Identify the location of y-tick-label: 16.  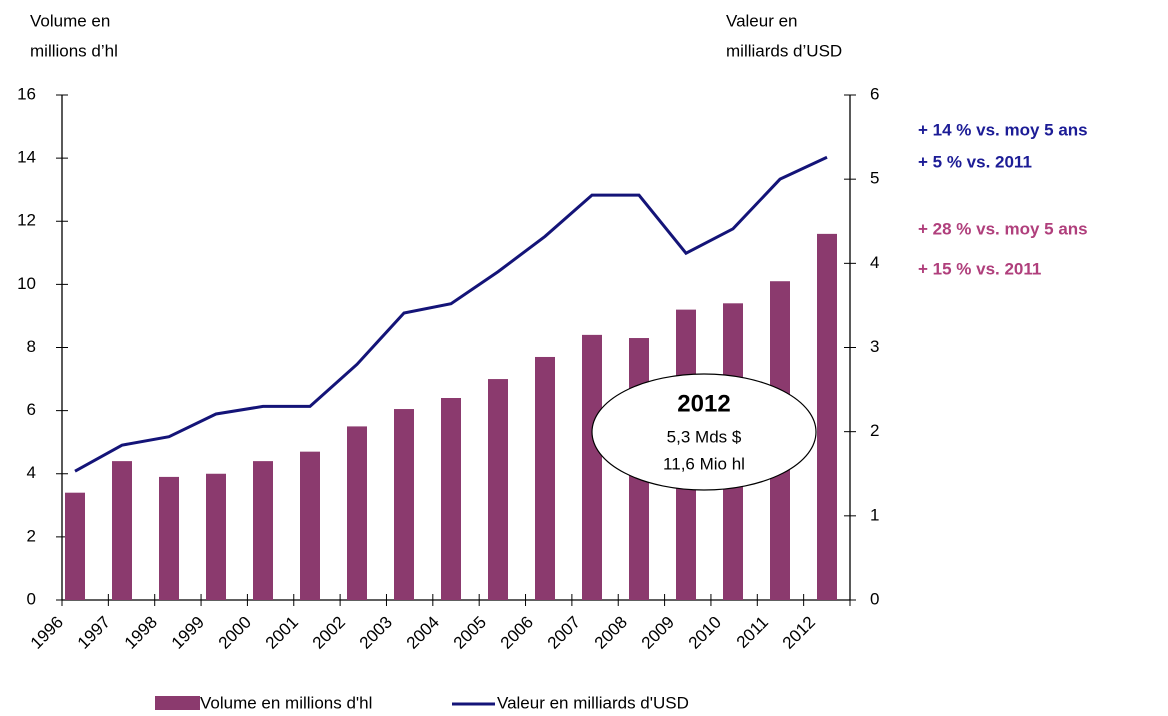
(26, 93).